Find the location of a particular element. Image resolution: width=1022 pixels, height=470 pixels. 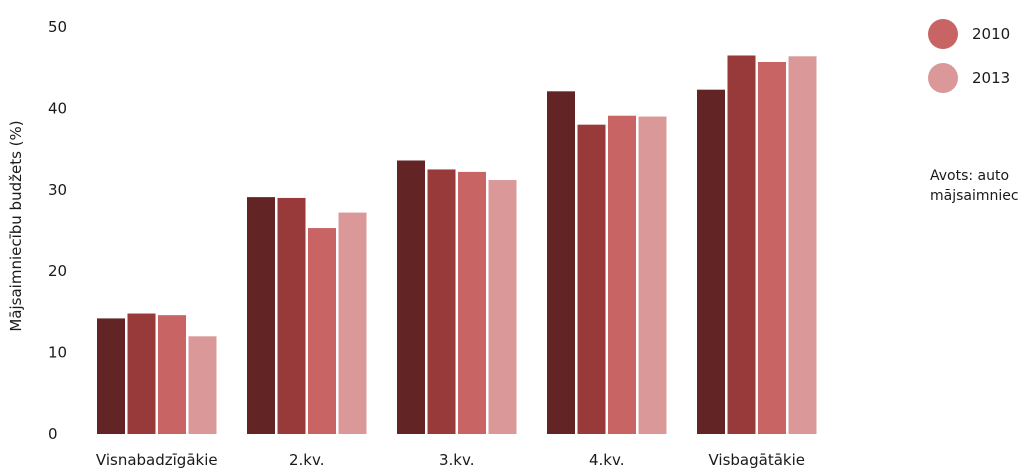

y-tick-label: 40 is located at coordinates (57, 108).